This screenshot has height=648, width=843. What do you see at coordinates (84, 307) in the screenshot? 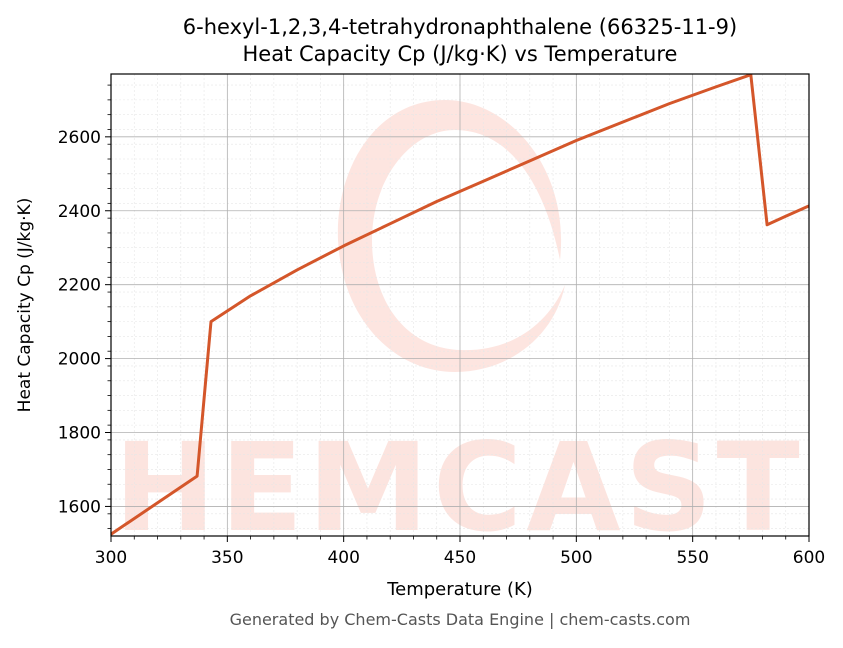
I see `y-axis-ticks: 1600 1800 2000 2200 2400 2600` at bounding box center [84, 307].